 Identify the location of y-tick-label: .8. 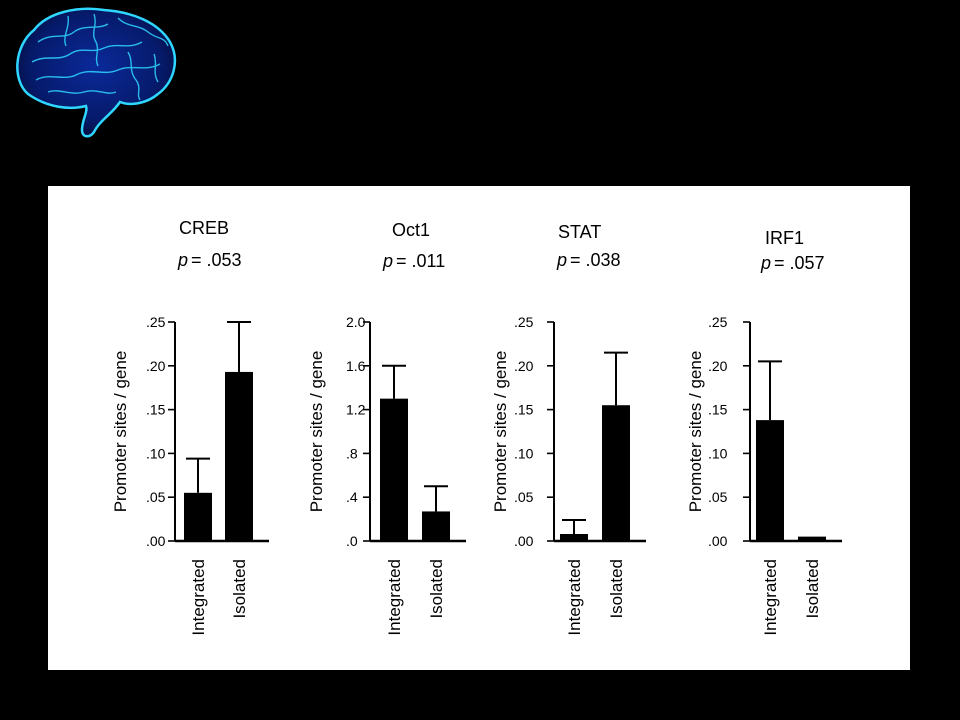
(352, 453).